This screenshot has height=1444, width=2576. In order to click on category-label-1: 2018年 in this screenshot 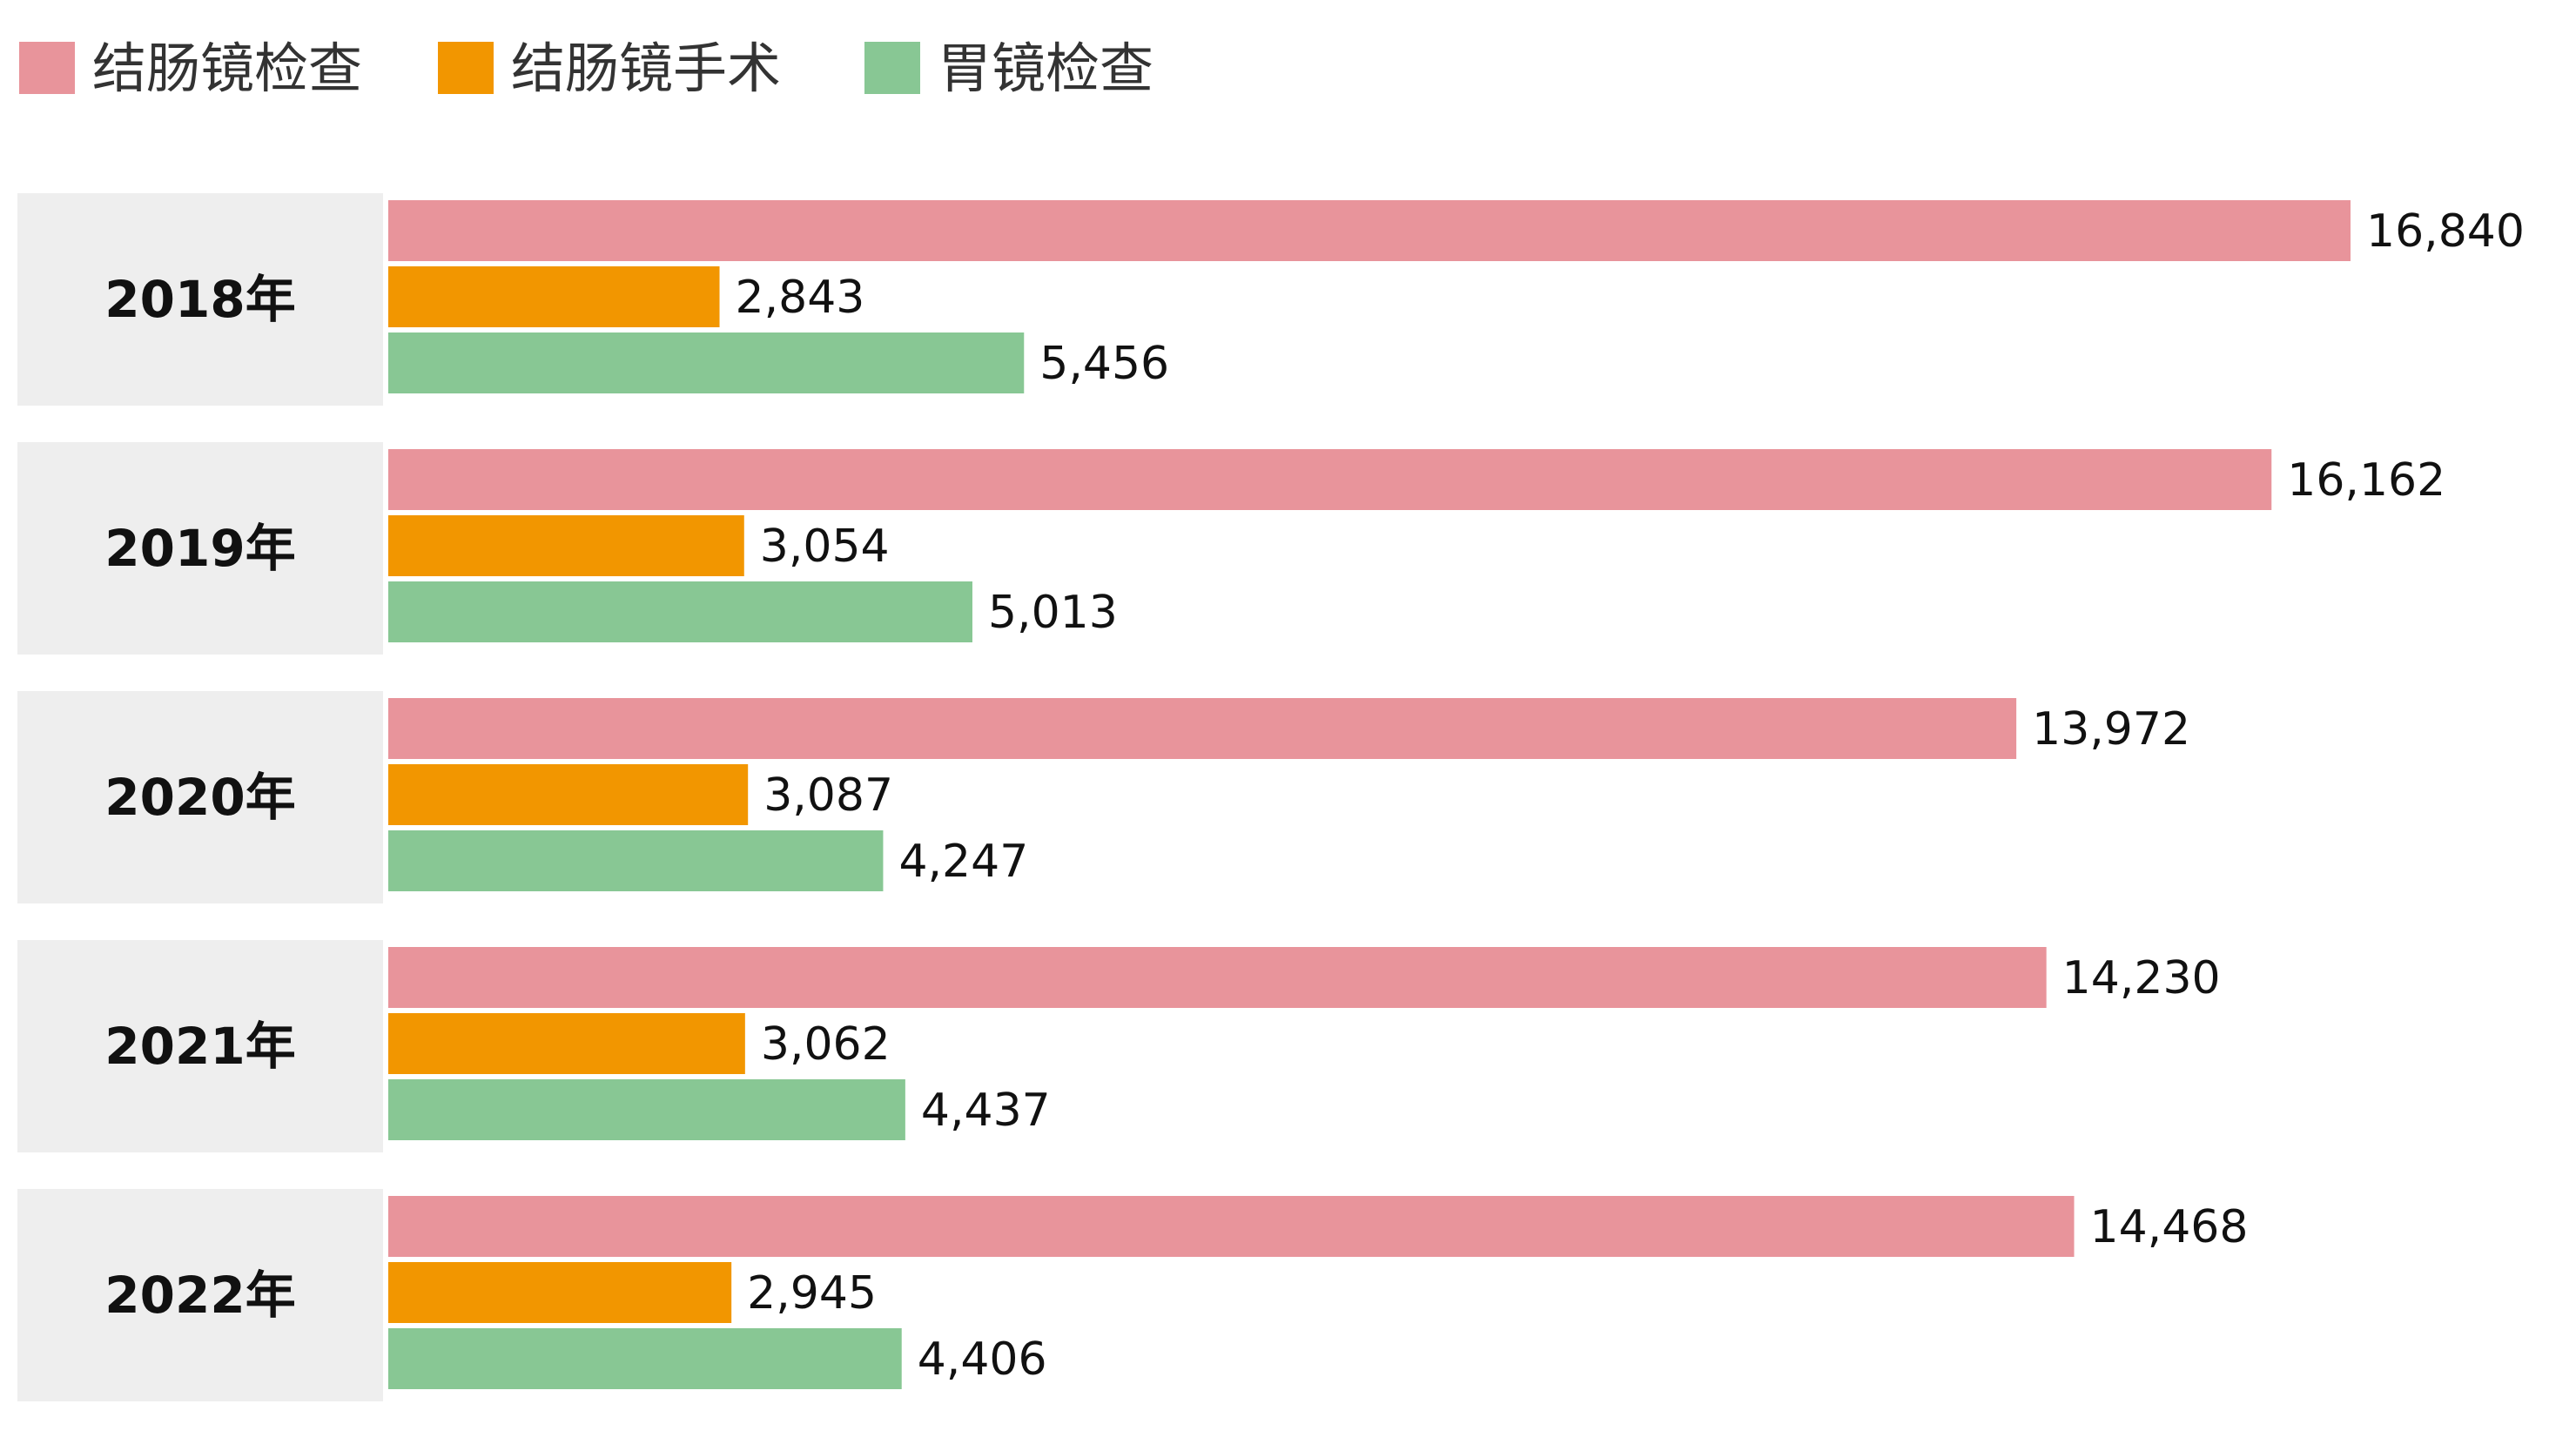, I will do `click(199, 299)`.